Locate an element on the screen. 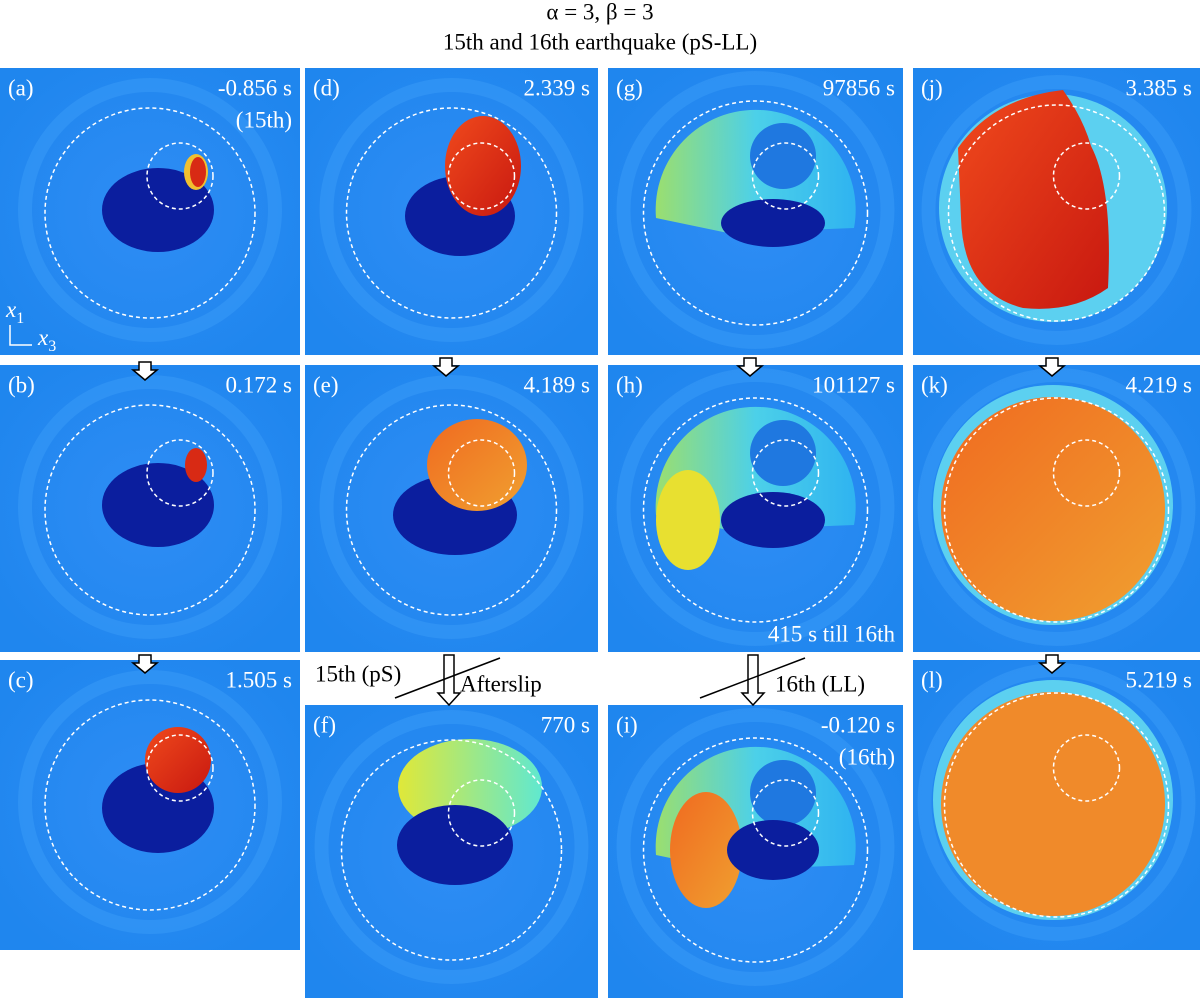 The image size is (1200, 998). panel-note: 415 s till 16th is located at coordinates (832, 633).